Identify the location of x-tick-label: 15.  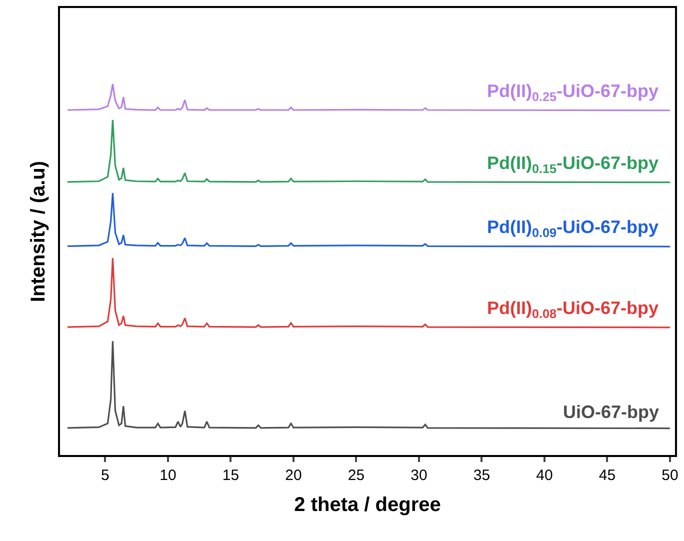
(231, 475).